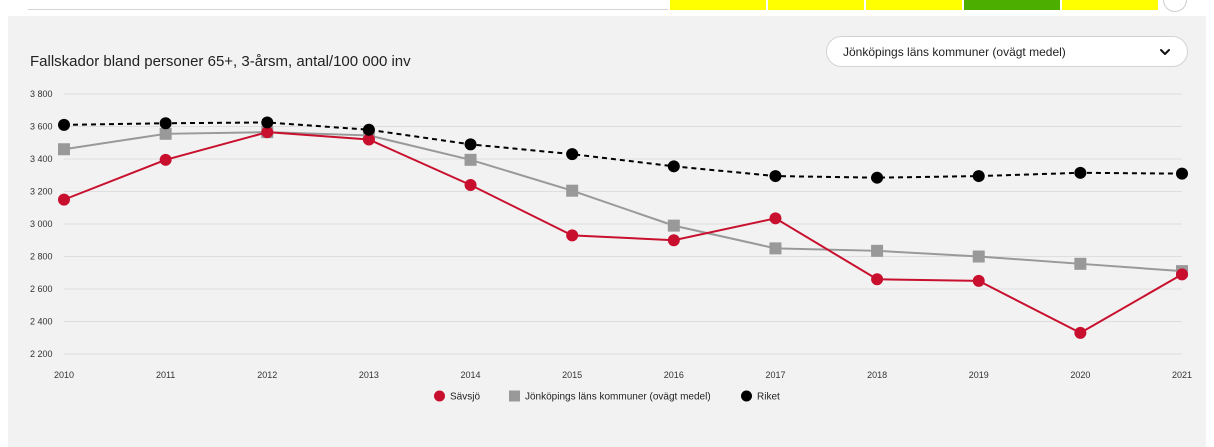 This screenshot has height=447, width=1214. What do you see at coordinates (954, 52) in the screenshot?
I see `dropdown-selected-value: Jönköpings läns kommuner (ovägt medel)` at bounding box center [954, 52].